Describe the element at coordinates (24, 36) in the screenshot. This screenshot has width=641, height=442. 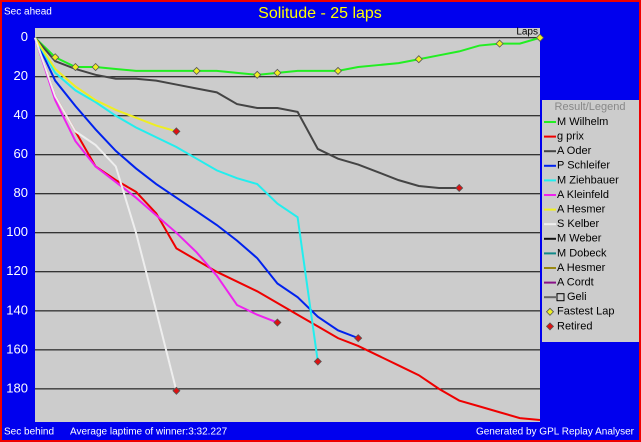
I see `y-tick-label: 0` at that location.